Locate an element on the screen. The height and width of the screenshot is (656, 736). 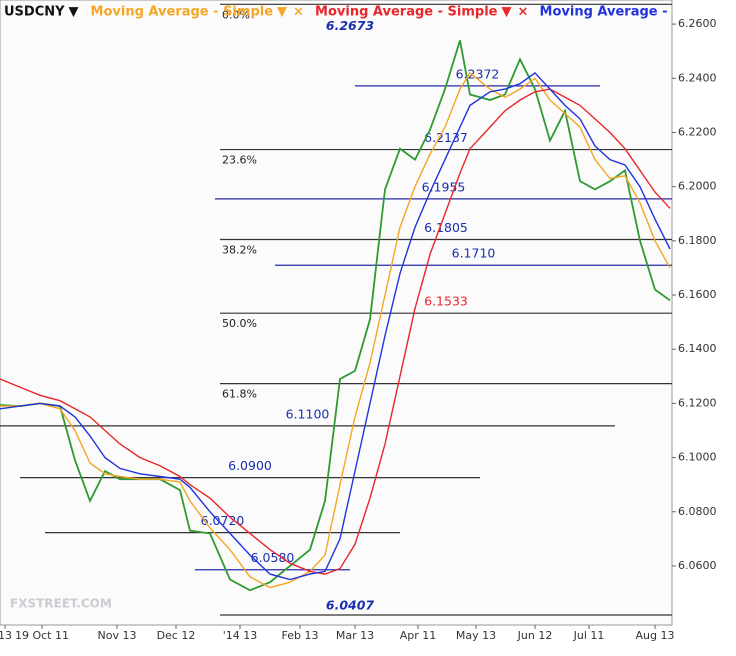
level-label: 6.0900 is located at coordinates (250, 465).